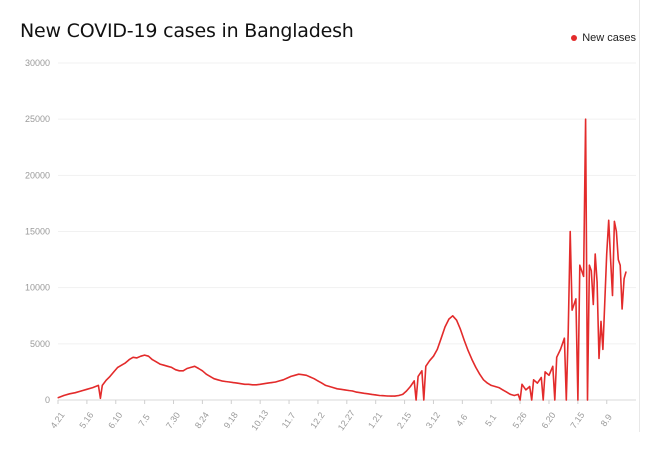 The image size is (652, 449). I want to click on y-tick-label: 5000, so click(40, 344).